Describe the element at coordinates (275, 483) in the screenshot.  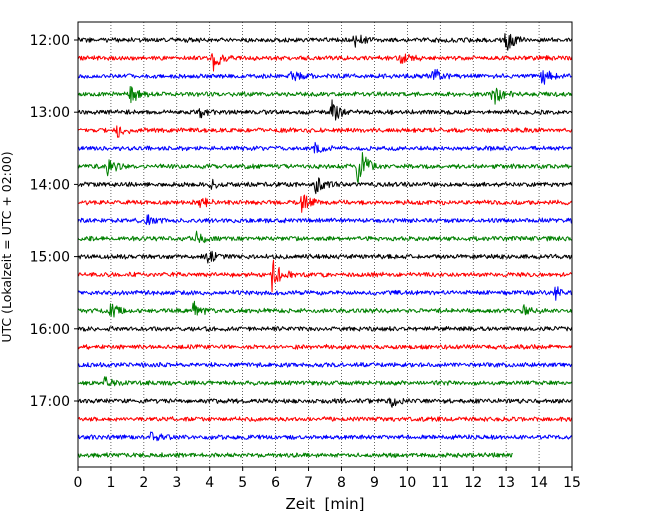
I see `x-tick-label: 6` at that location.